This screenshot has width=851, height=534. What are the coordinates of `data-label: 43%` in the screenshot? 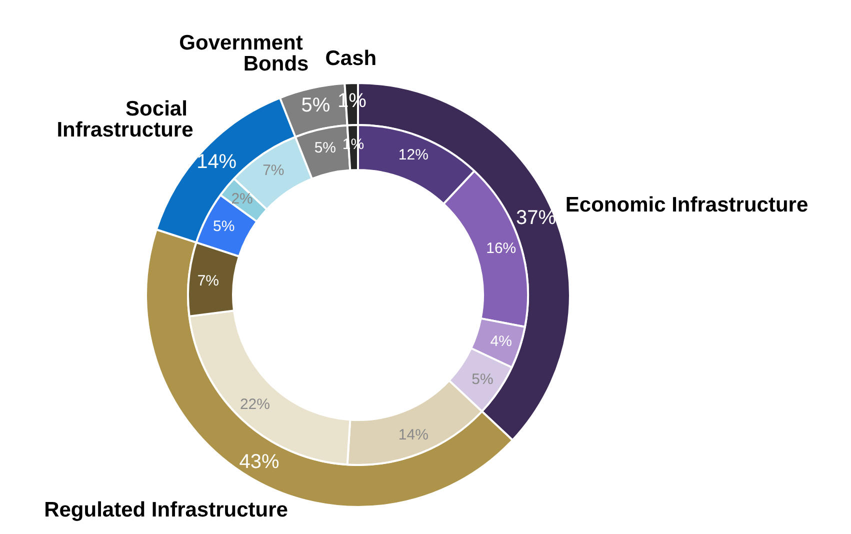 It's located at (259, 461).